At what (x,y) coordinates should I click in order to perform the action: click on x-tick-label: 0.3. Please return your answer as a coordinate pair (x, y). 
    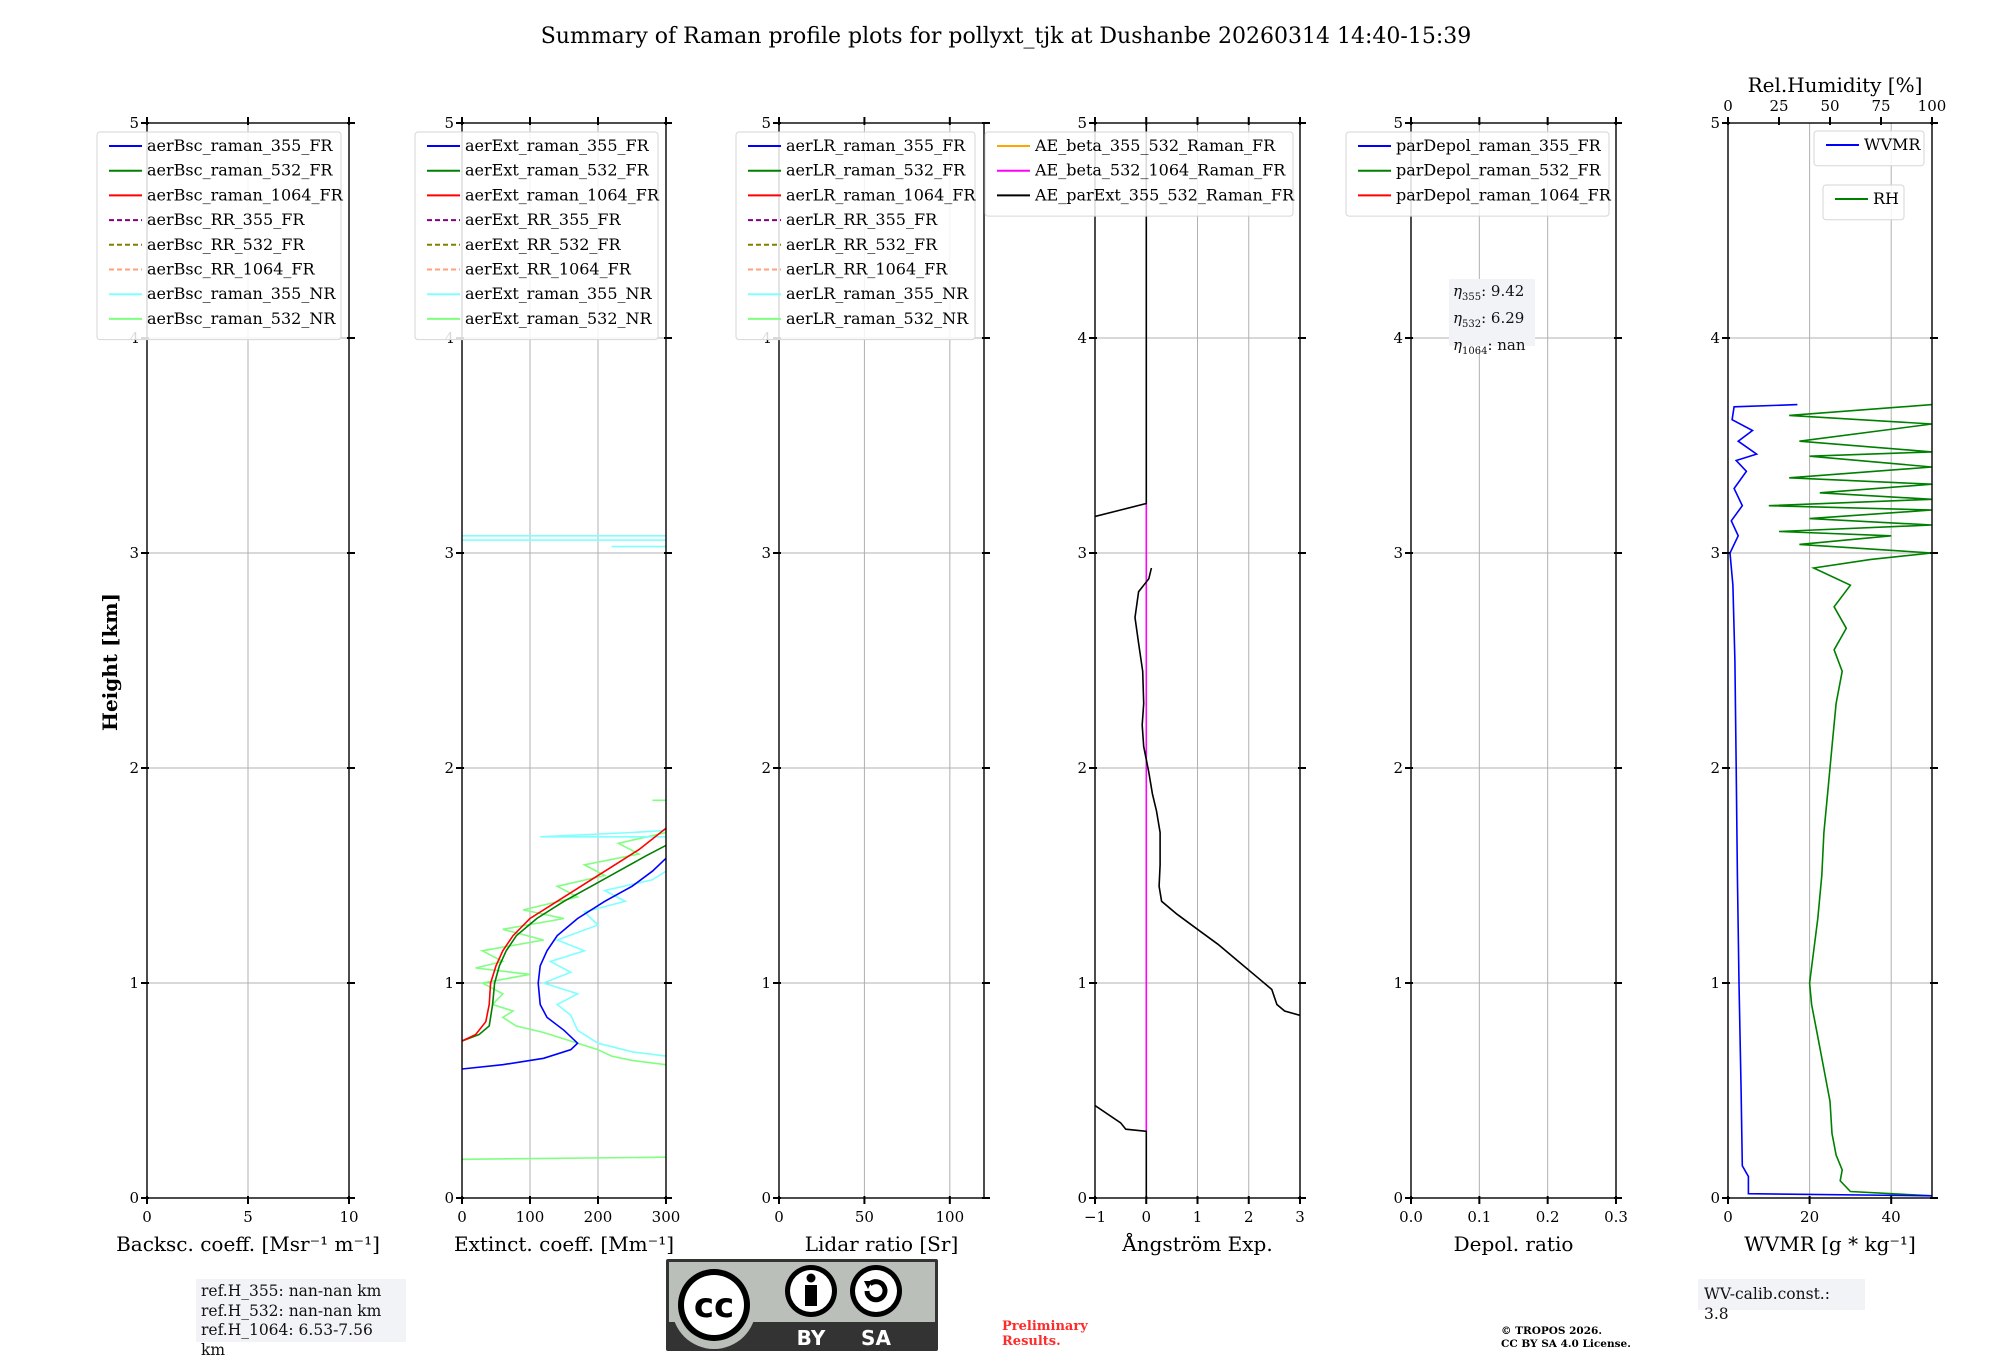
    Looking at the image, I should click on (1616, 1217).